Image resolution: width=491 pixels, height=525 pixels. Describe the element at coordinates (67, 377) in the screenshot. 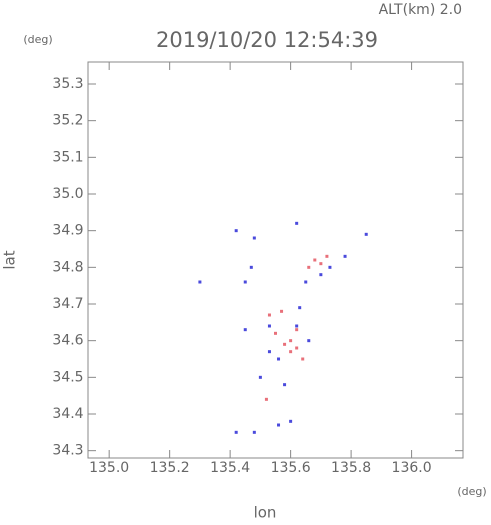

I see `y-tick-label: 34.5` at that location.